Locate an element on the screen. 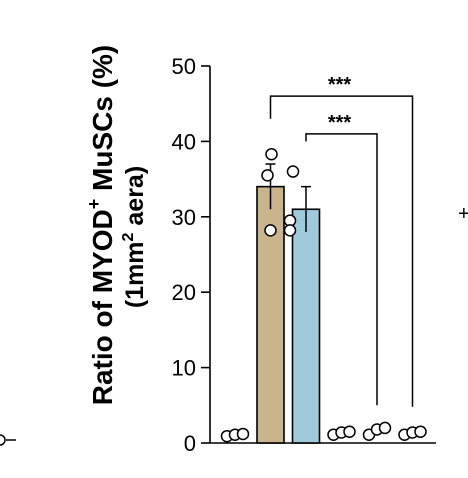  y-tick-label: 30 is located at coordinates (184, 217).